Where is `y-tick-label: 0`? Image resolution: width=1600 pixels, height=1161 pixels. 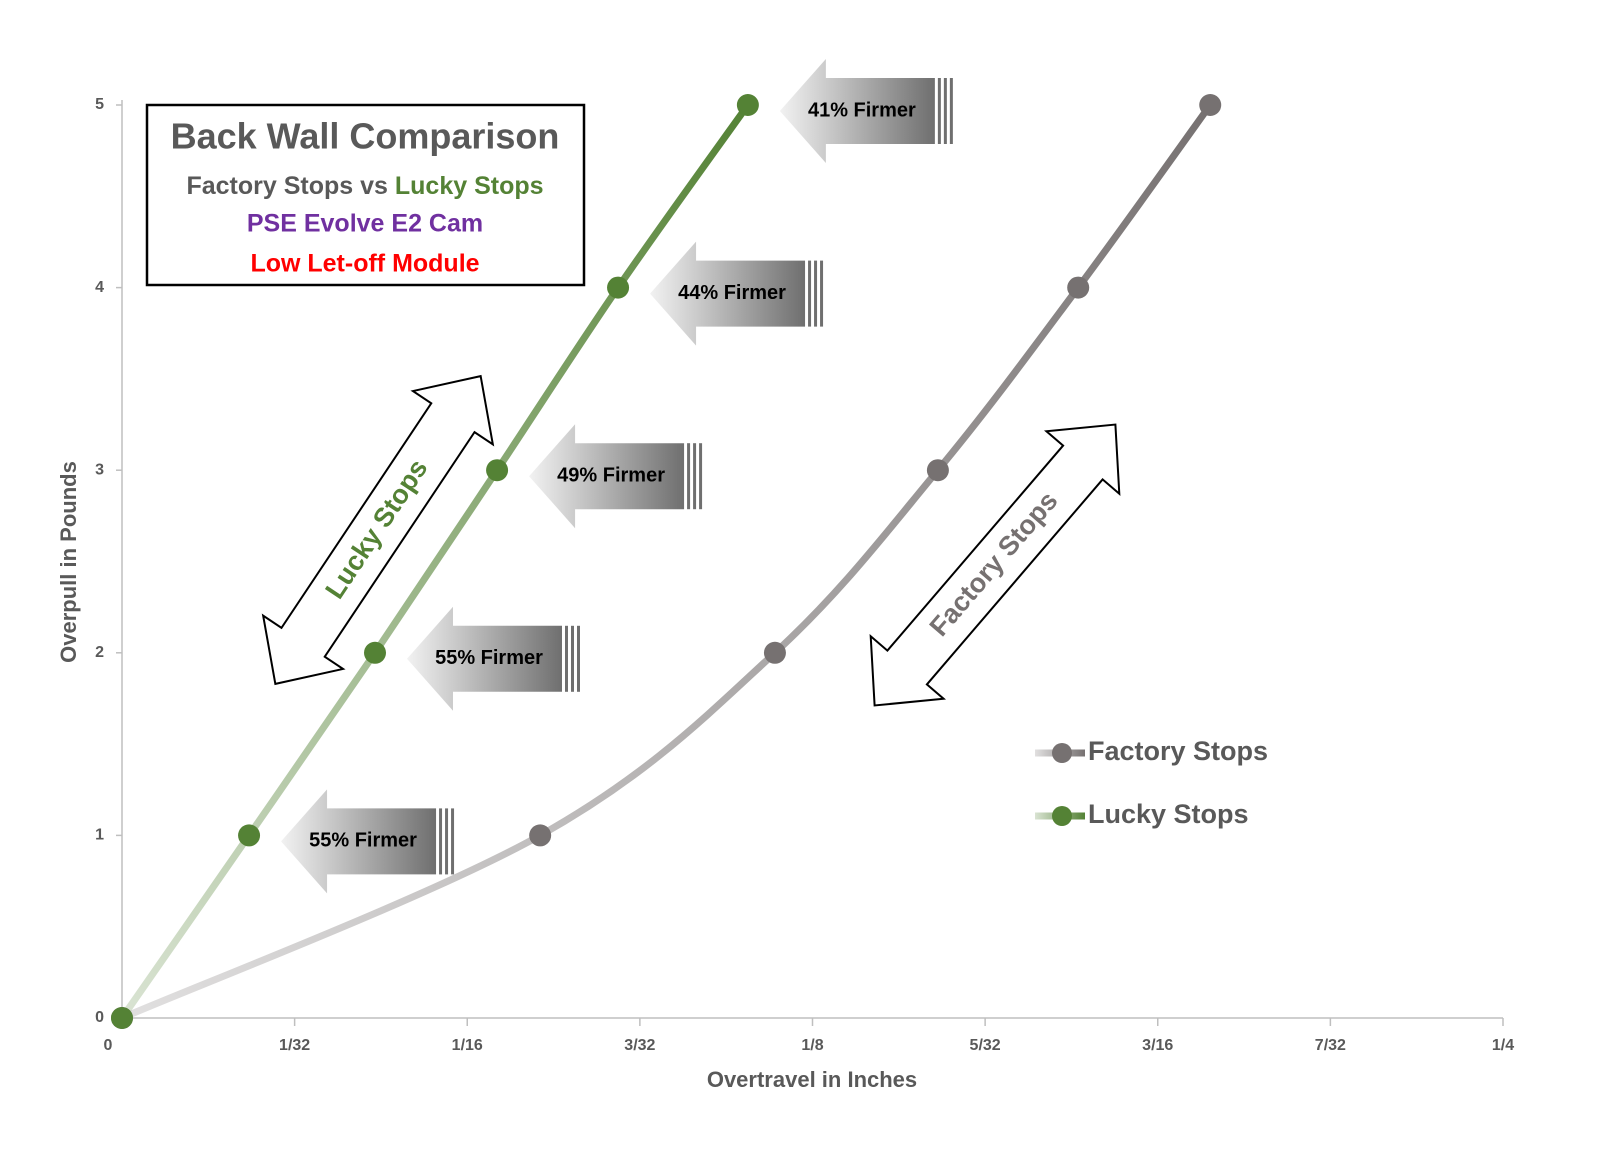
y-tick-label: 0 is located at coordinates (99, 1017).